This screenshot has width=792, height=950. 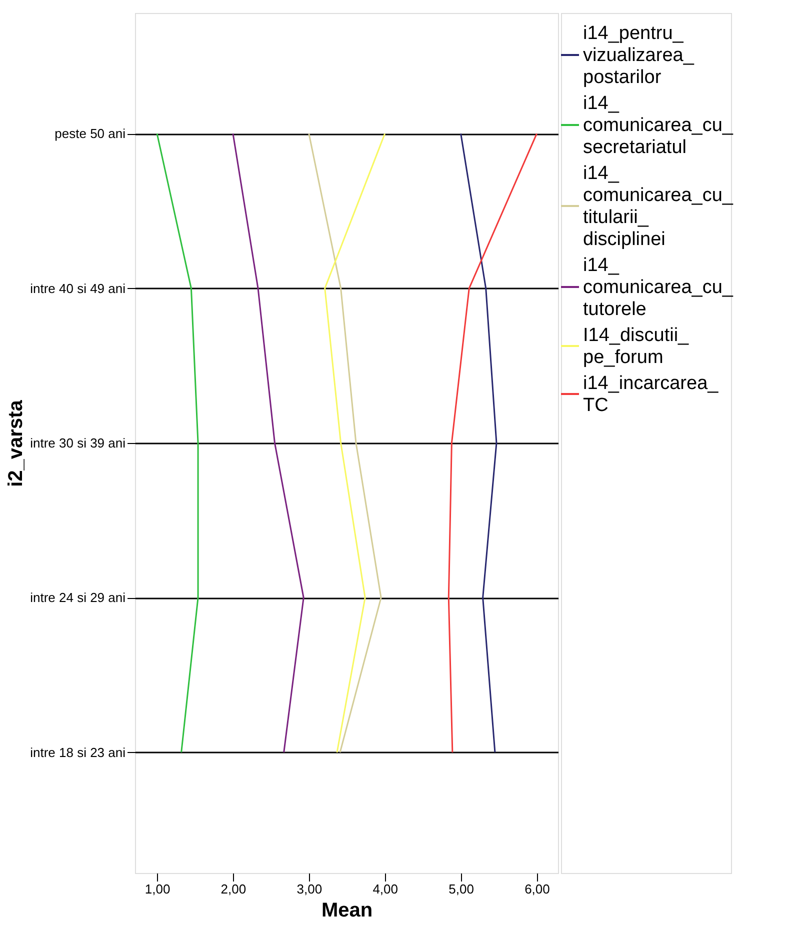 What do you see at coordinates (78, 288) in the screenshot?
I see `y-tick-label: intre 40 si 49 ani` at bounding box center [78, 288].